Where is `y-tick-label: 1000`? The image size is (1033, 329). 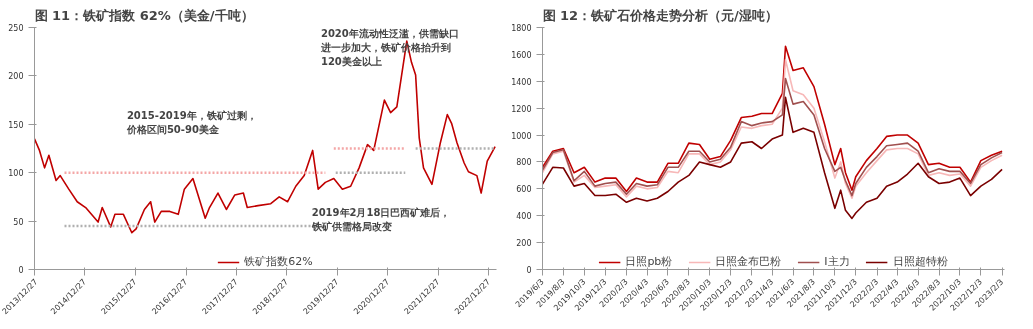
y-tick-label: 1000 is located at coordinates (521, 136).